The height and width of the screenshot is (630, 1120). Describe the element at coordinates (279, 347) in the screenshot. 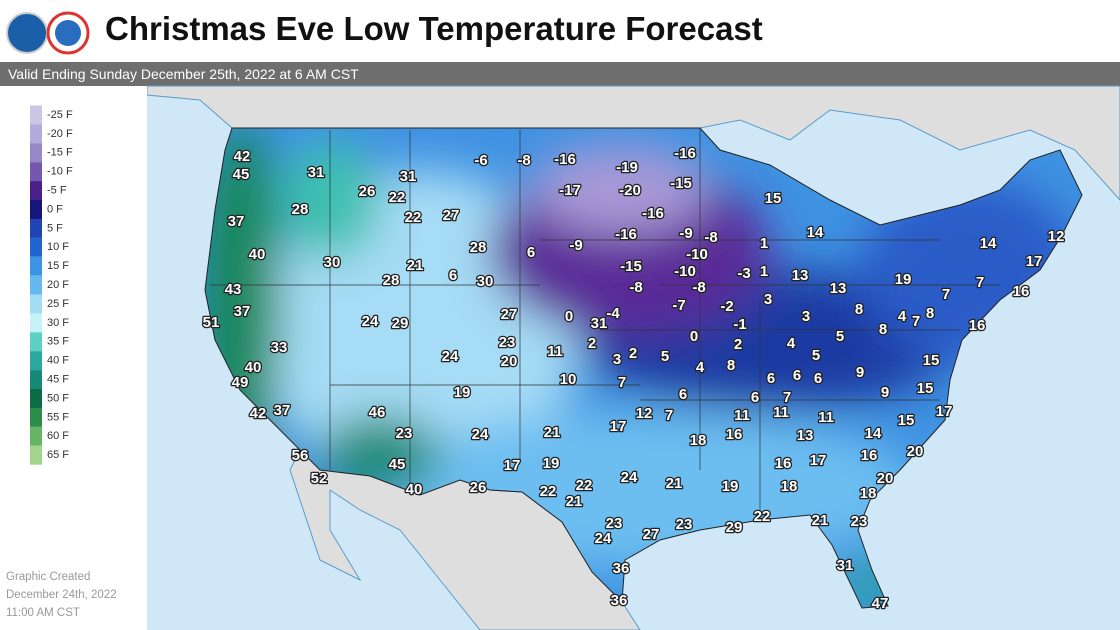

I see `temperature-label: 33` at that location.